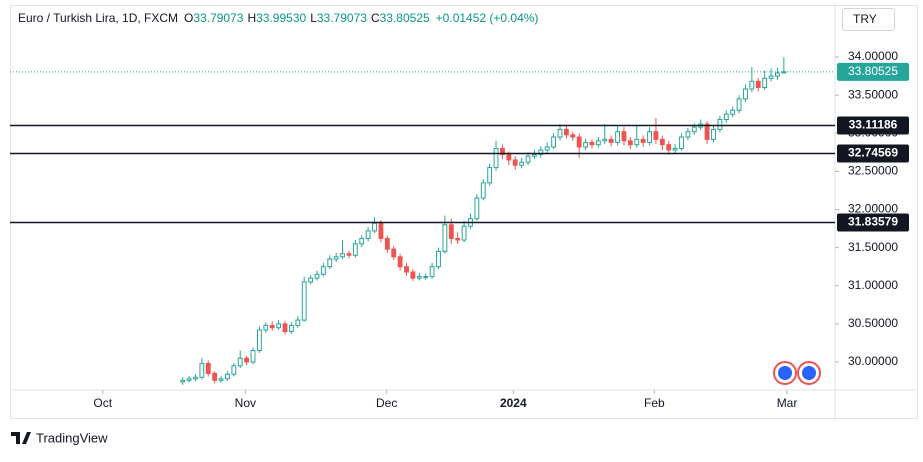 This screenshot has height=462, width=923. I want to click on o-value: 33.79073, so click(218, 18).